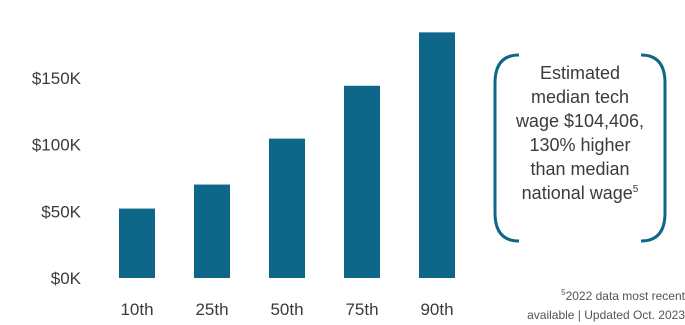 This screenshot has width=685, height=325. What do you see at coordinates (57, 145) in the screenshot?
I see `y-tick-label: $100K` at bounding box center [57, 145].